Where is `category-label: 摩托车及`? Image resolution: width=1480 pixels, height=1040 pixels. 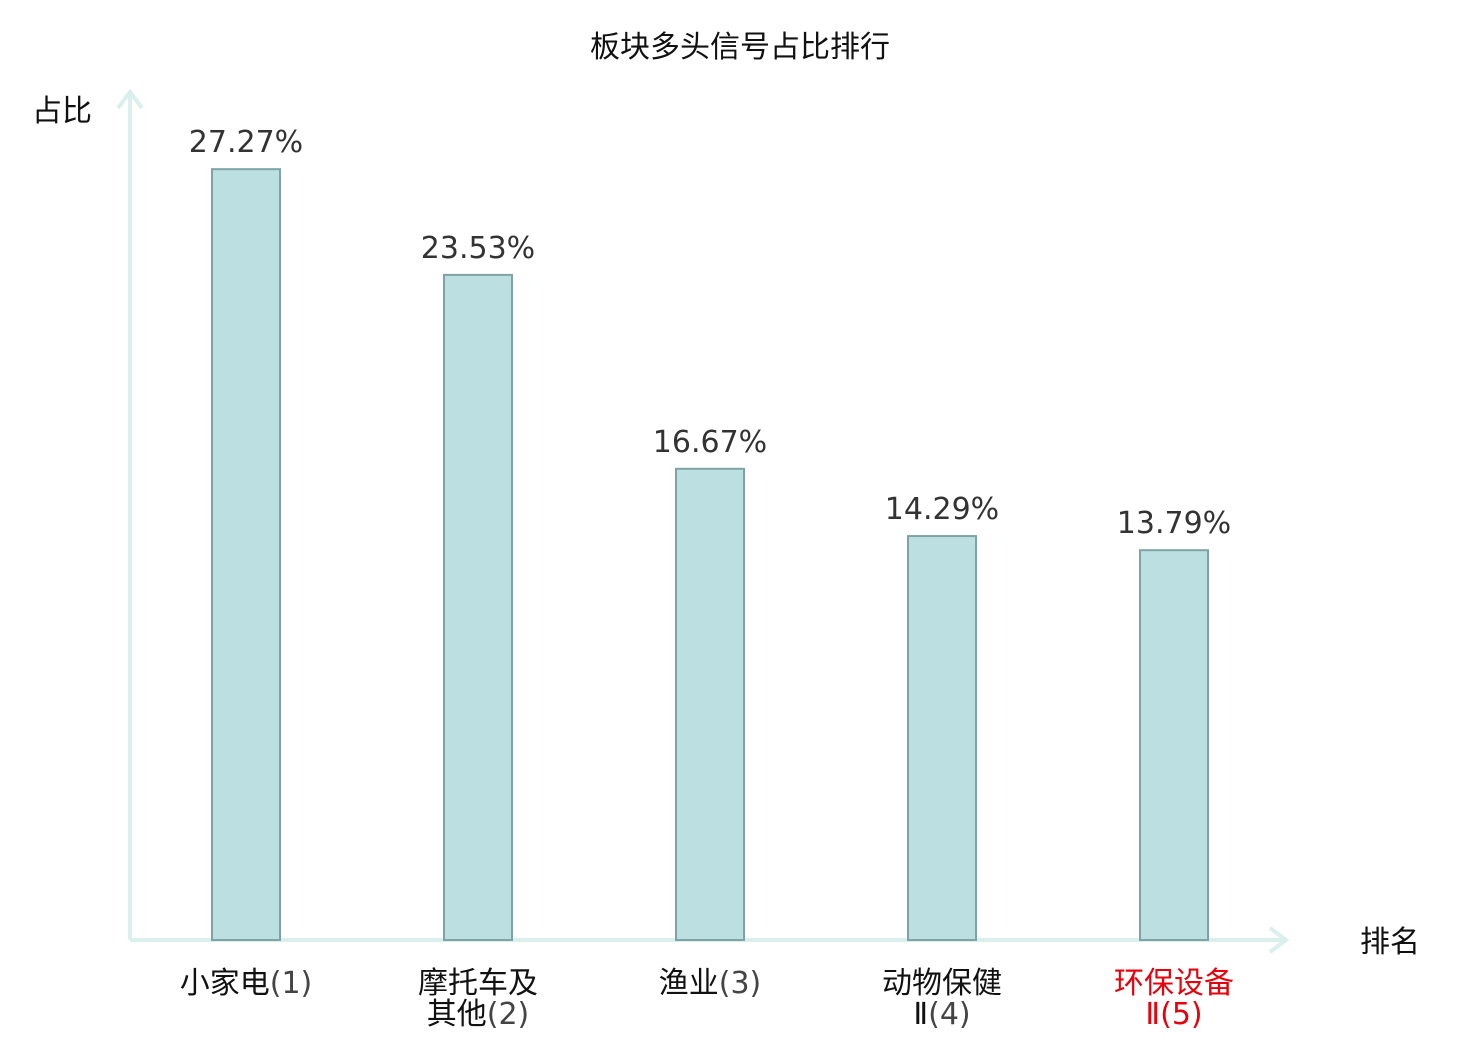 category-label: 摩托车及 is located at coordinates (478, 983).